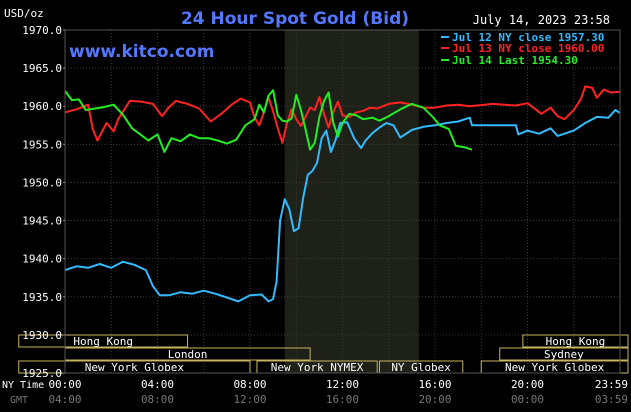 Image resolution: width=631 pixels, height=412 pixels. I want to click on session-label: Sydney, so click(564, 354).